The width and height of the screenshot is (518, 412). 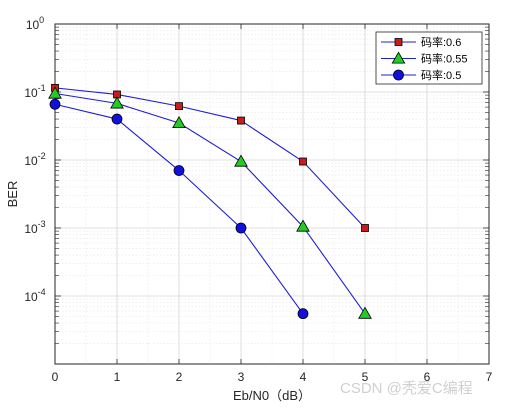 I want to click on x-tick-label: 7, so click(x=489, y=377).